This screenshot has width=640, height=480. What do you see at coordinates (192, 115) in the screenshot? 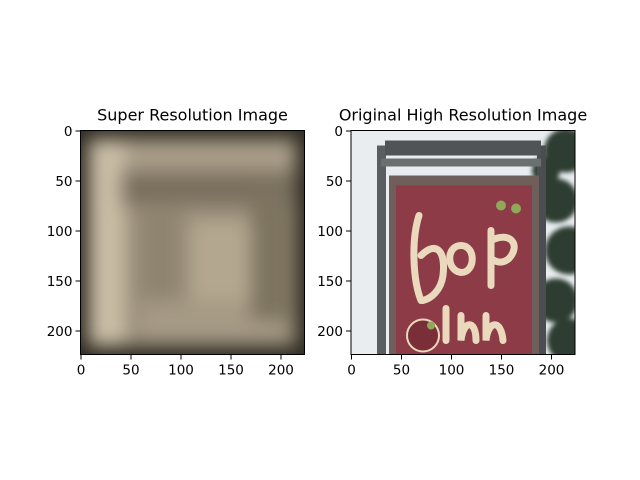
I see `axes-title: Super Resolution Image` at bounding box center [192, 115].